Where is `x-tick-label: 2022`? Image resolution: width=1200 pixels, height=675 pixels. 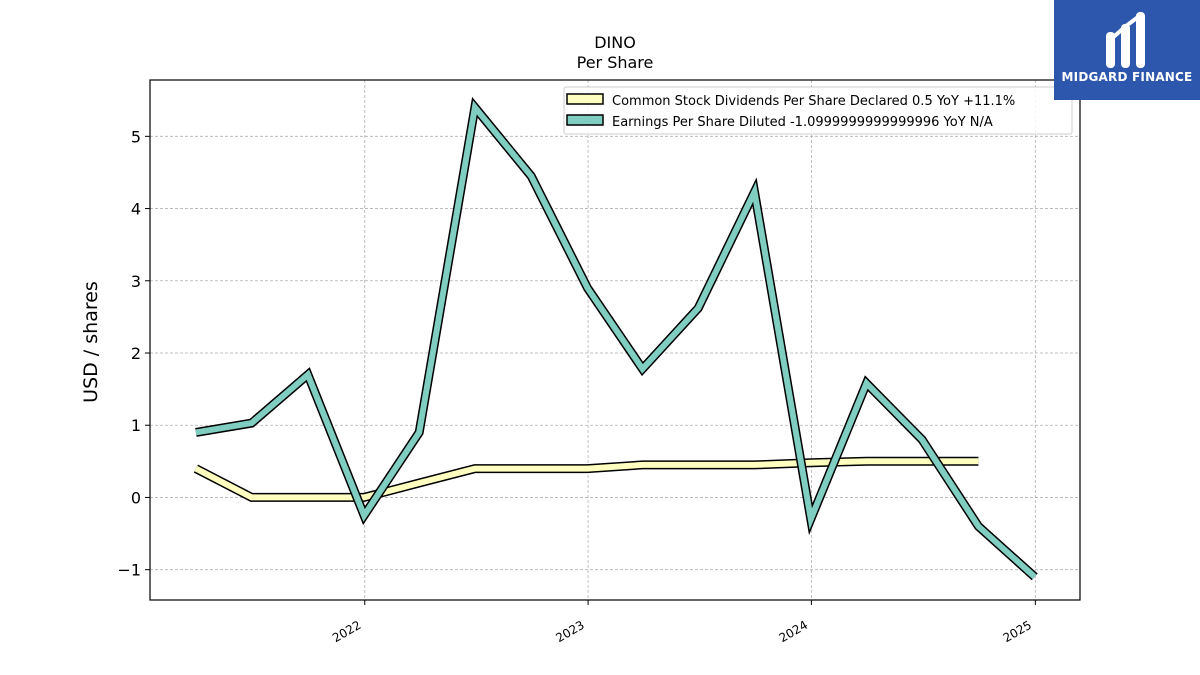
x-tick-label: 2022 is located at coordinates (346, 631).